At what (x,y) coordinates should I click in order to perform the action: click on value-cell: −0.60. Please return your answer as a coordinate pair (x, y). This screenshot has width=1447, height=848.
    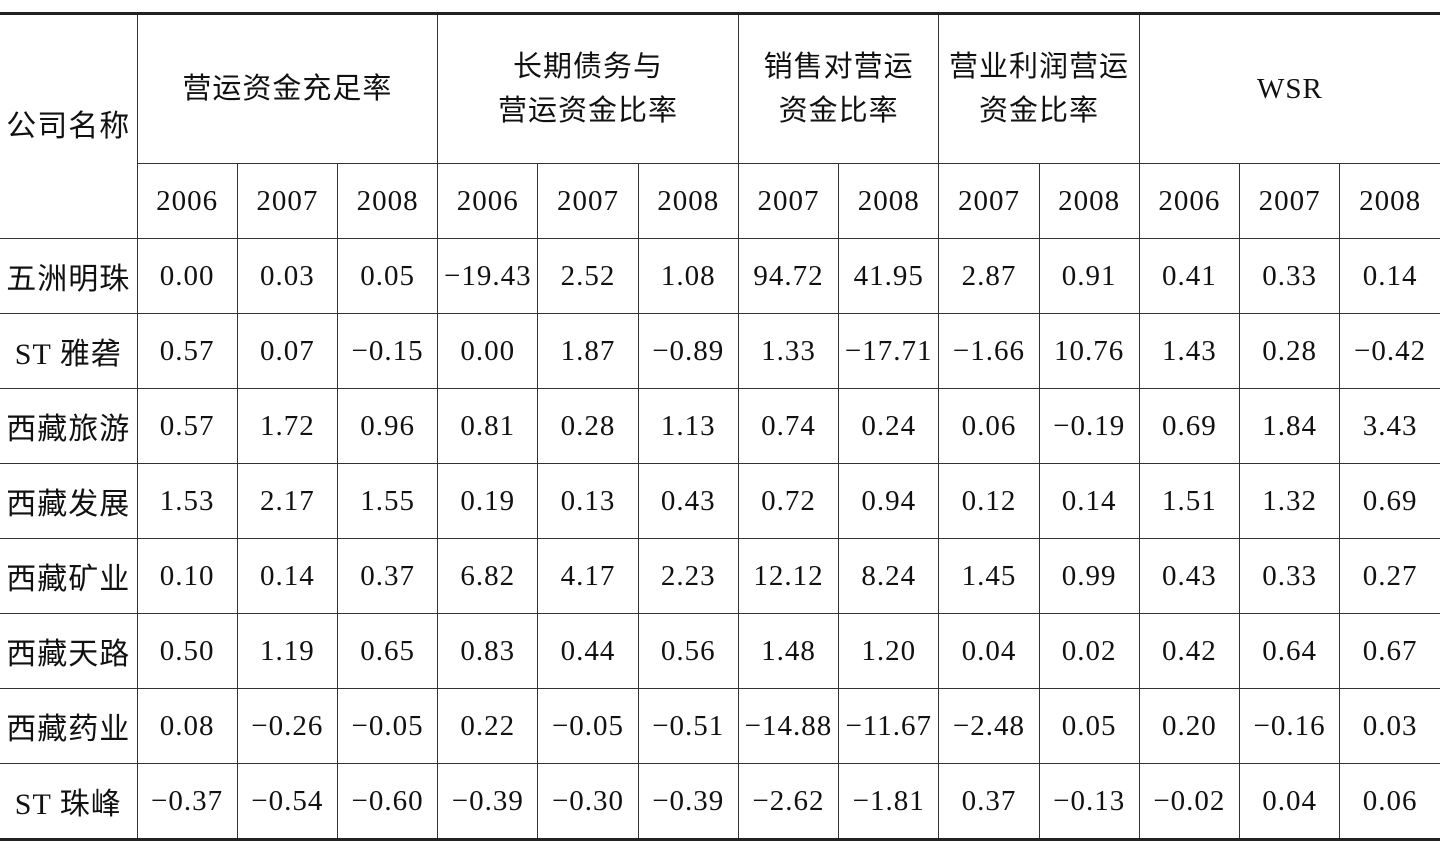
    Looking at the image, I should click on (387, 801).